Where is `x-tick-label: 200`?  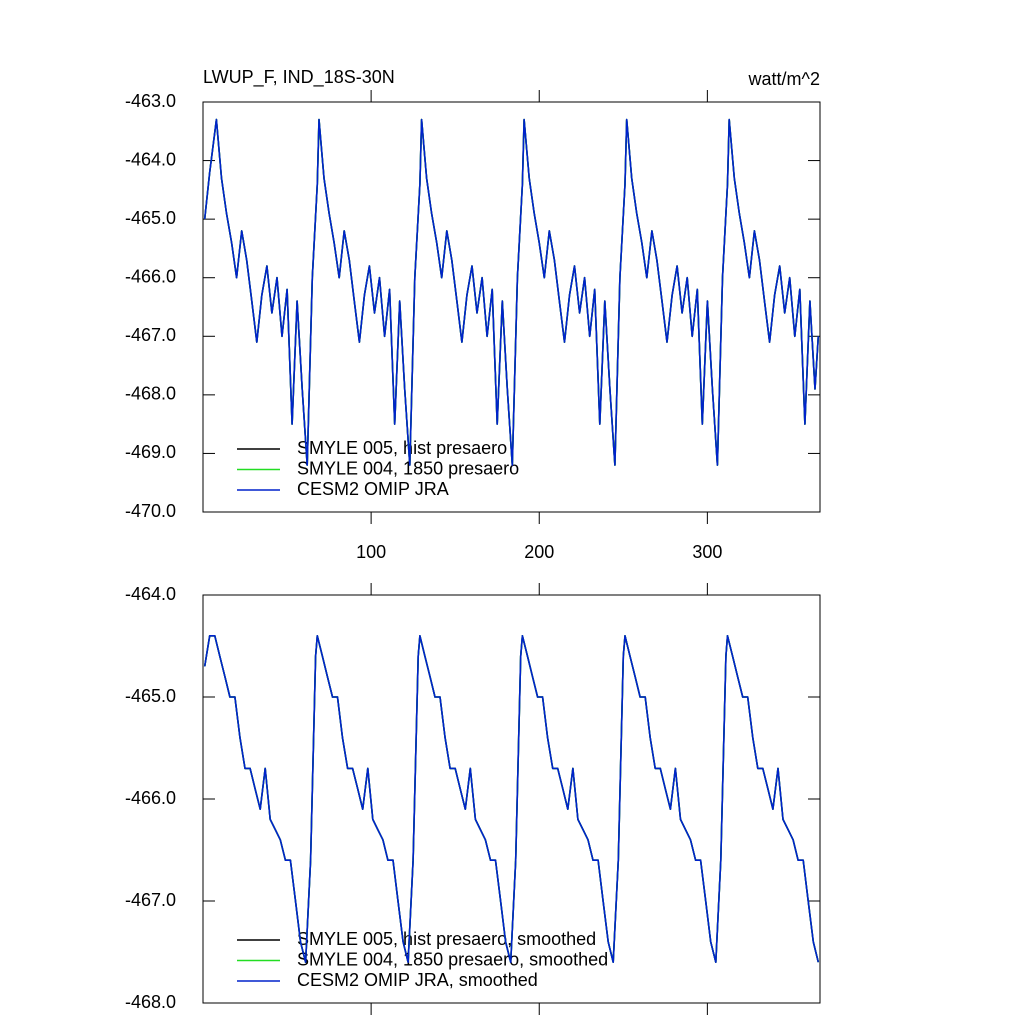 x-tick-label: 200 is located at coordinates (539, 552).